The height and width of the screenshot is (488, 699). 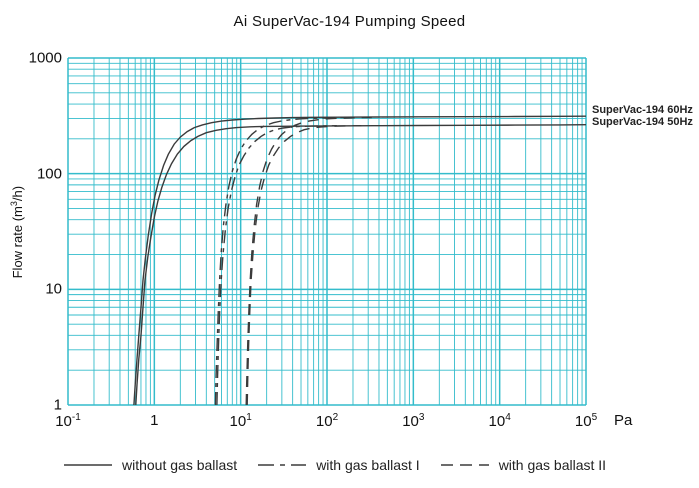 I want to click on y-tick-1: 1, so click(x=57, y=405).